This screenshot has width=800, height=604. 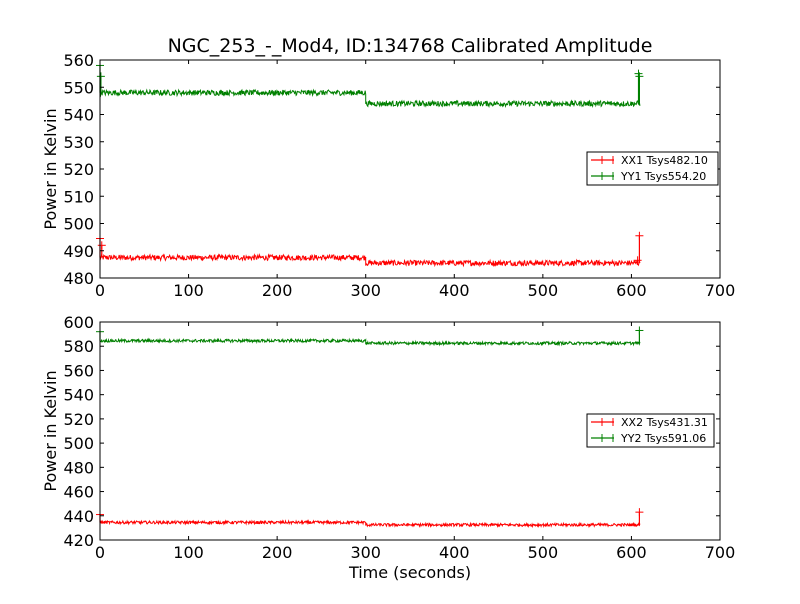 I want to click on bottom-x-tick-label: 500, so click(x=543, y=552).